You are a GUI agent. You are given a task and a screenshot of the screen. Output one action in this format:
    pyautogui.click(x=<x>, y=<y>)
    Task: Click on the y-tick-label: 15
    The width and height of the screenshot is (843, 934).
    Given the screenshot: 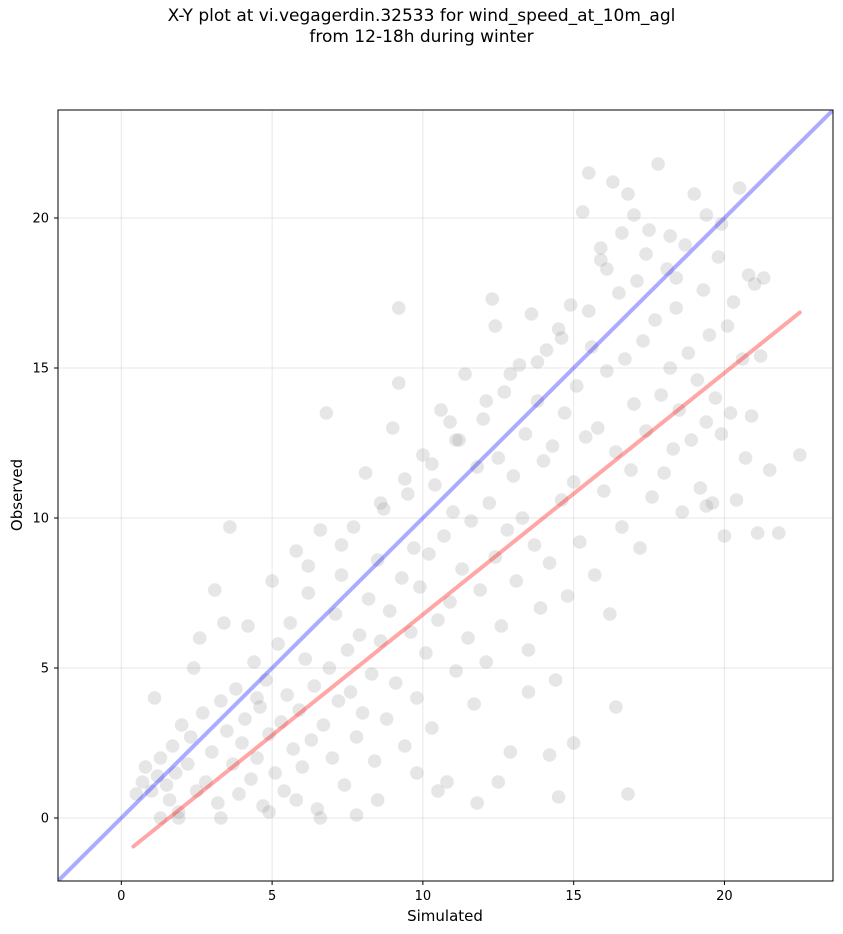 What is the action you would take?
    pyautogui.click(x=40, y=369)
    